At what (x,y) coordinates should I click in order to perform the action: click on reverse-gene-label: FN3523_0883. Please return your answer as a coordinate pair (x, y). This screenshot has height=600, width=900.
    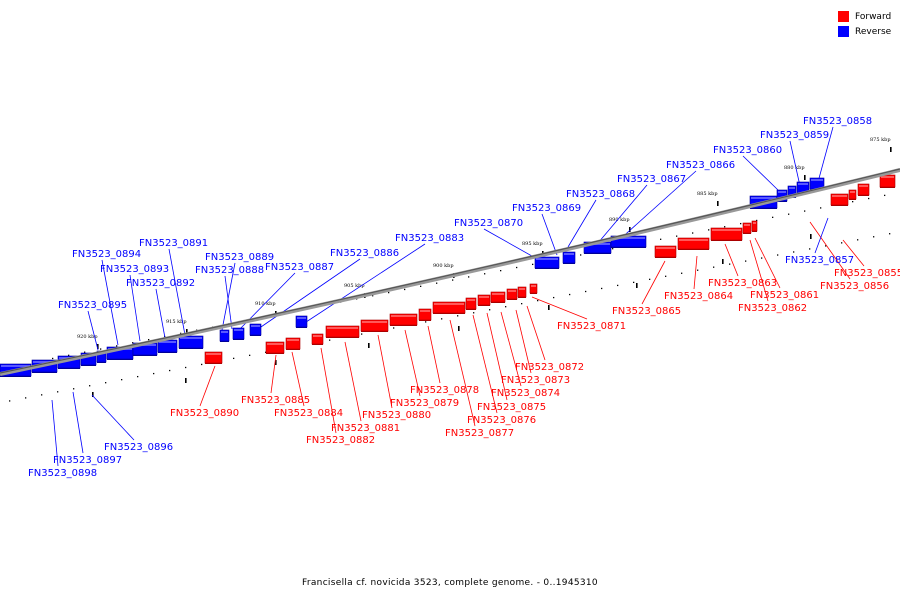
    Looking at the image, I should click on (429, 238).